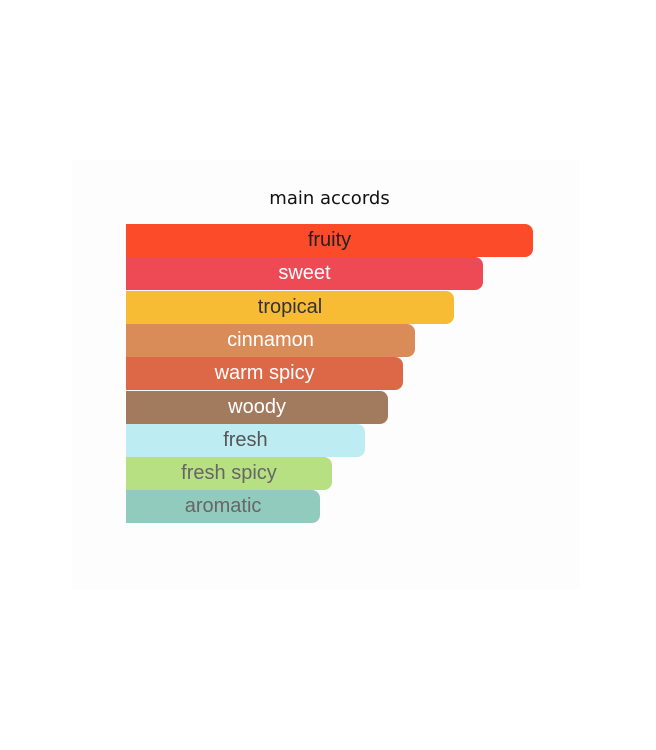 This screenshot has height=750, width=656. I want to click on bar-fresh: fresh, so click(245, 440).